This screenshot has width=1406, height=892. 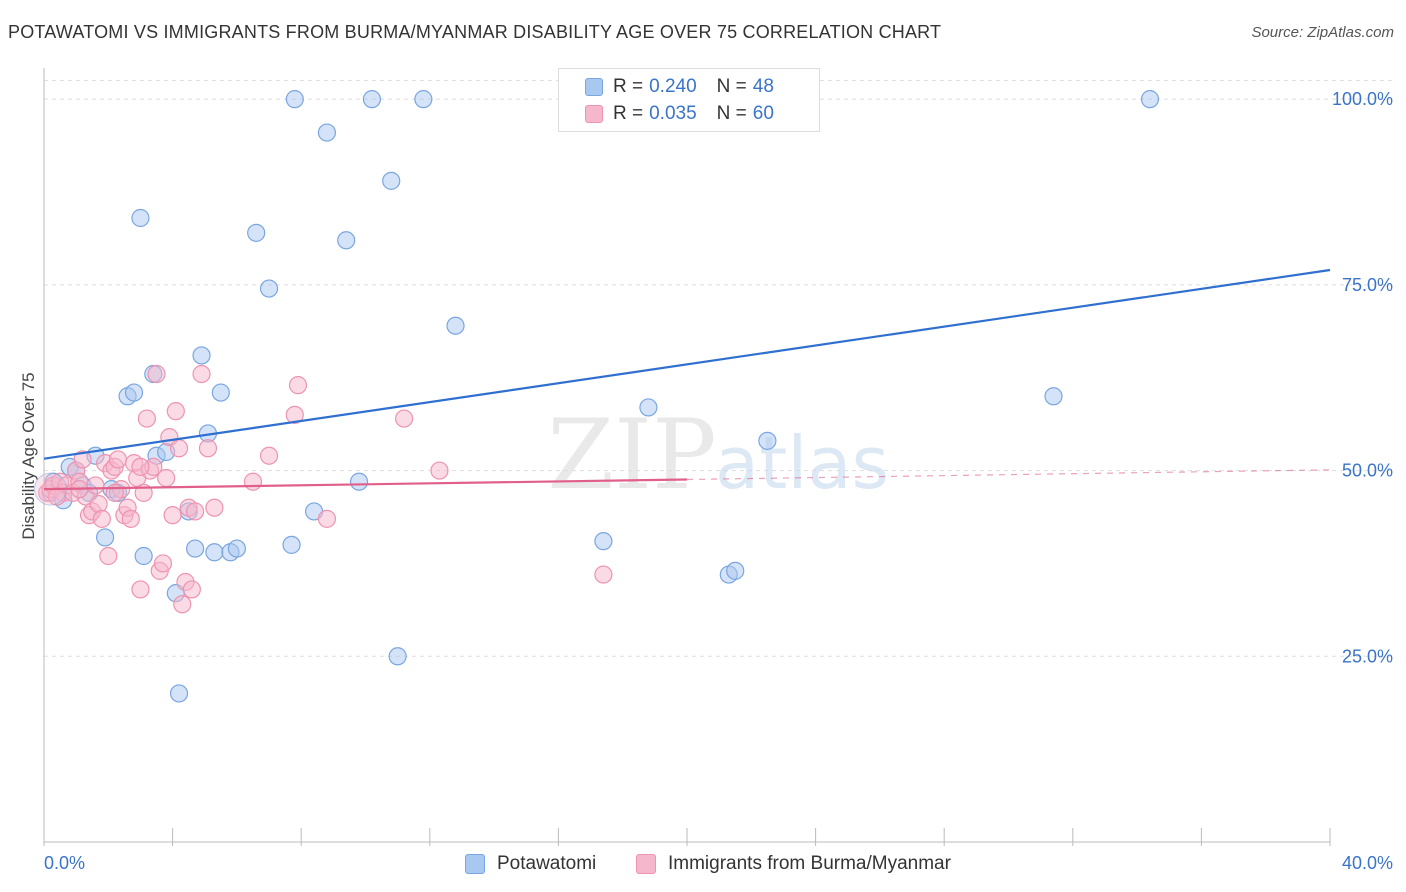 What do you see at coordinates (689, 100) in the screenshot?
I see `correlation-legend: R = 0.240 N = 48 R = 0.035 N = 60` at bounding box center [689, 100].